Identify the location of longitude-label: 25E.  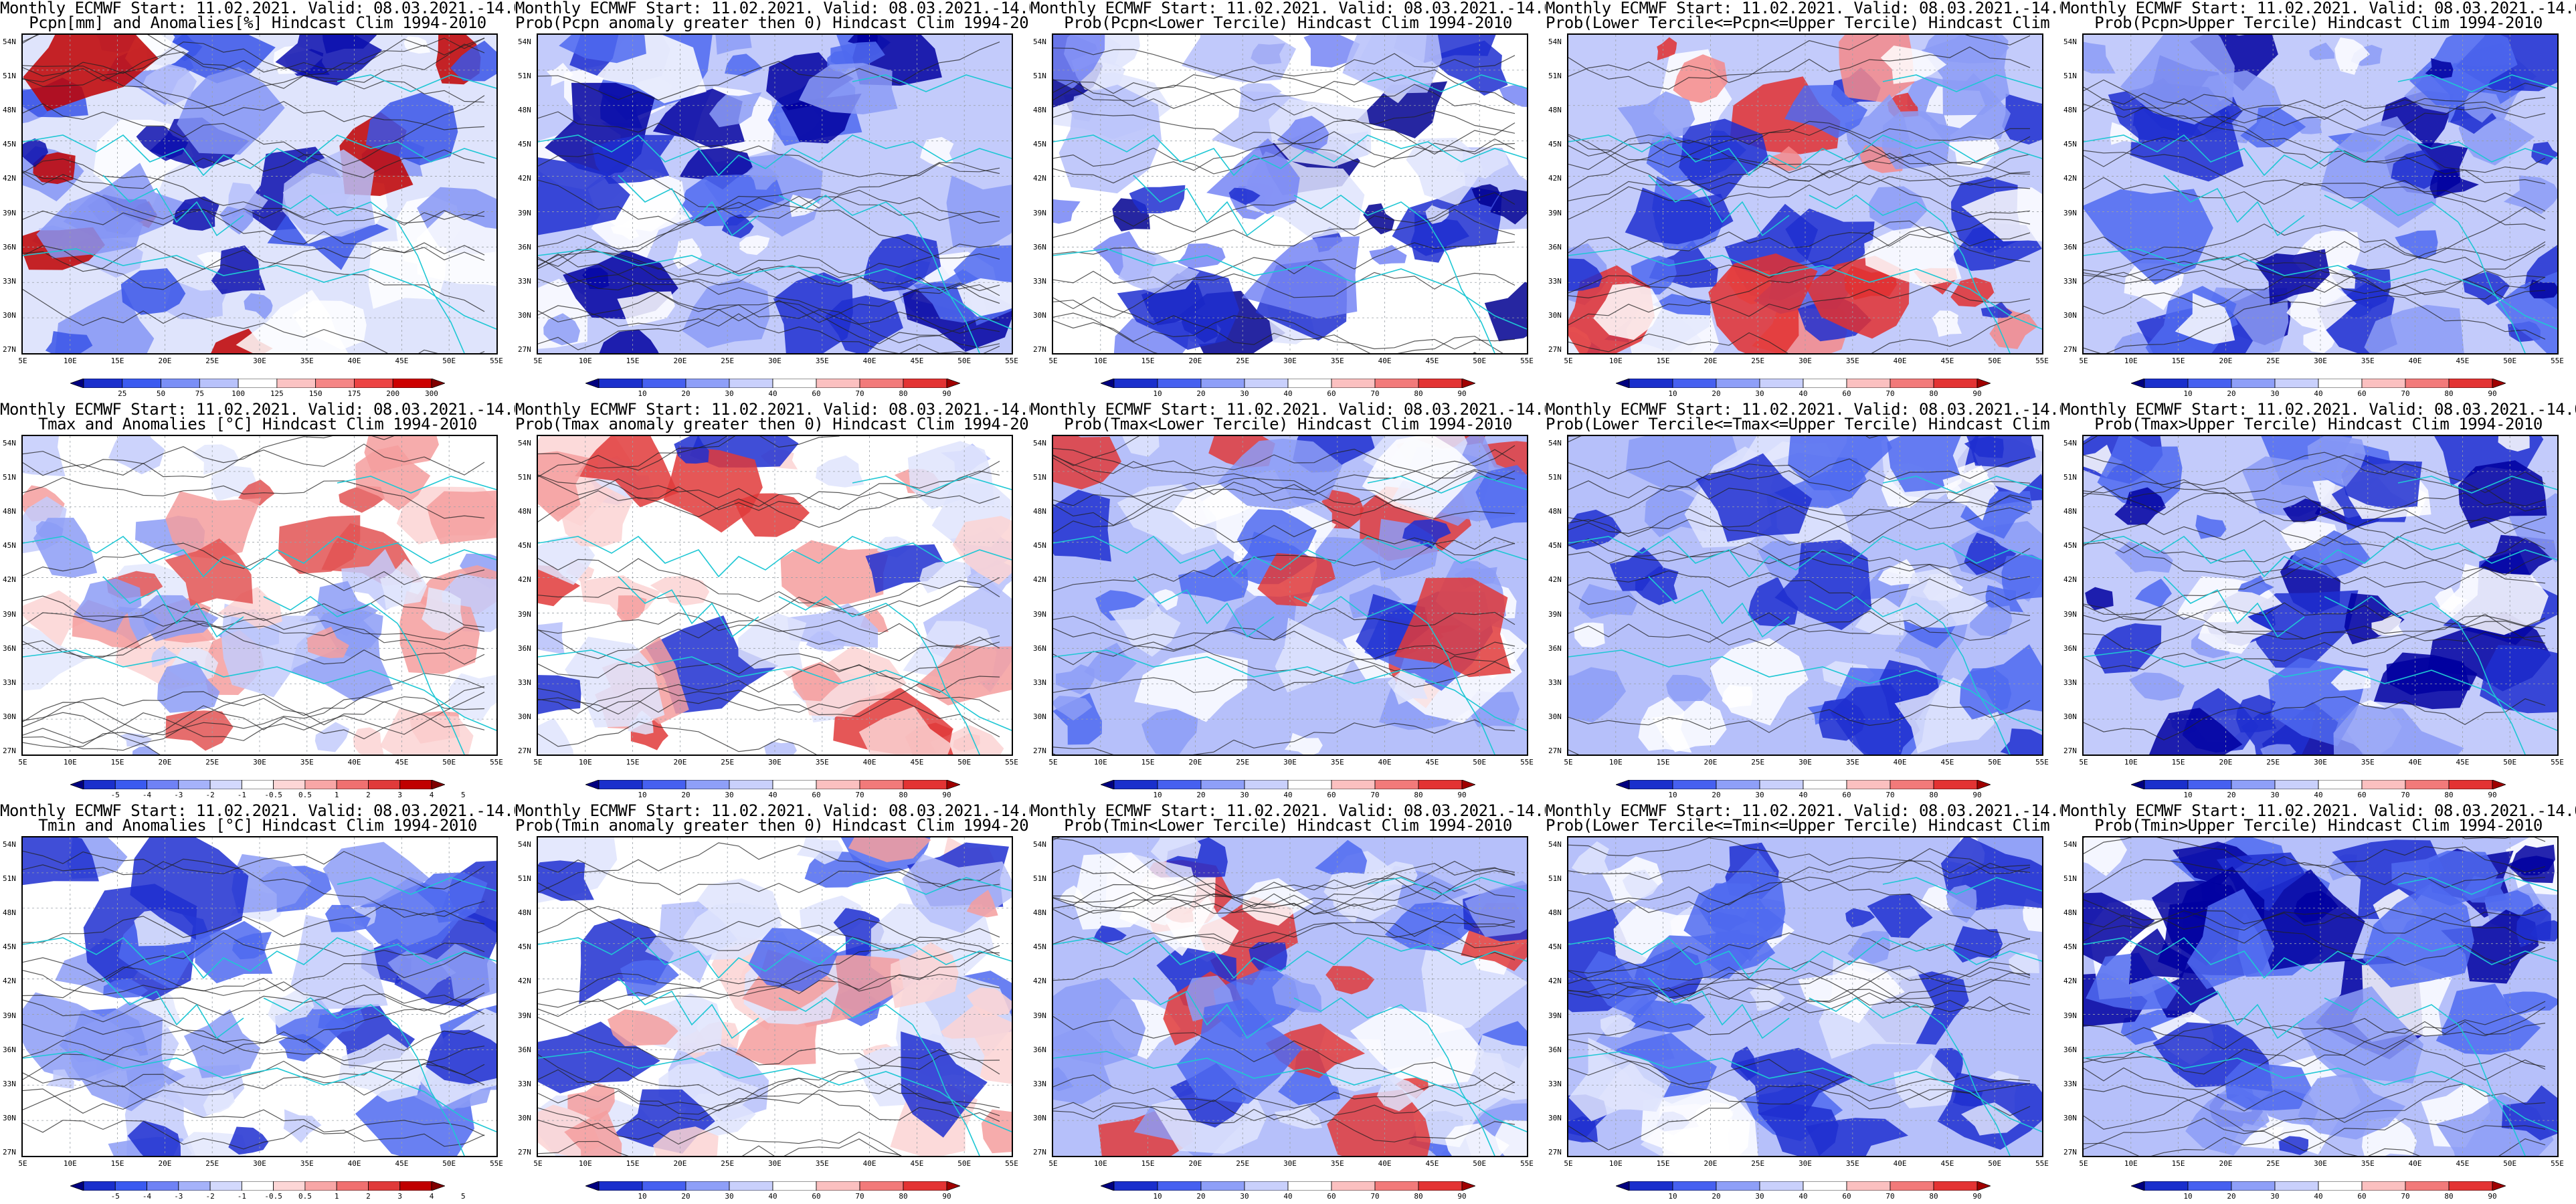
(212, 762).